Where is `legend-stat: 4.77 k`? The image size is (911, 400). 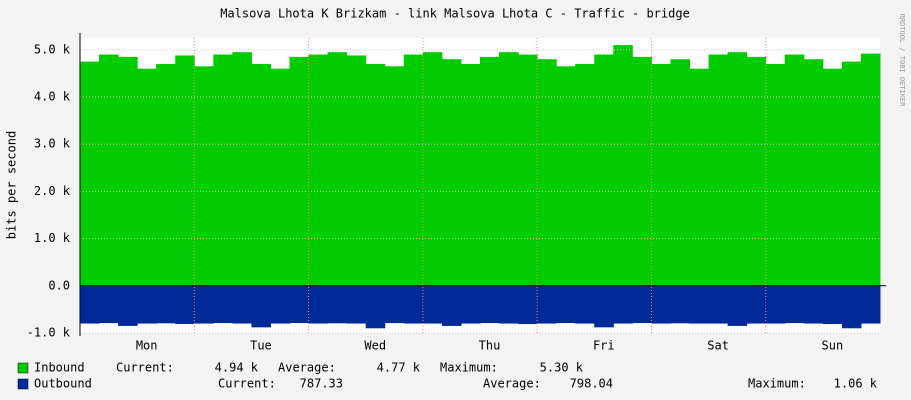
legend-stat: 4.77 k is located at coordinates (399, 368).